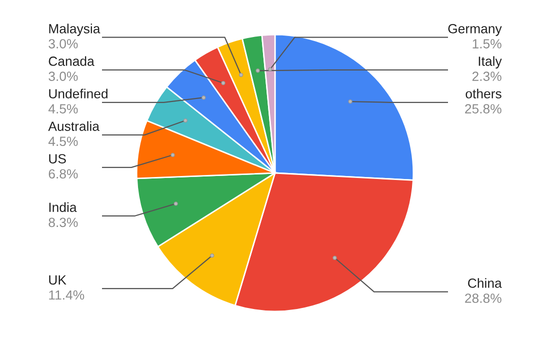 This screenshot has width=550, height=346. Describe the element at coordinates (475, 30) in the screenshot. I see `slice-label: Germany` at that location.